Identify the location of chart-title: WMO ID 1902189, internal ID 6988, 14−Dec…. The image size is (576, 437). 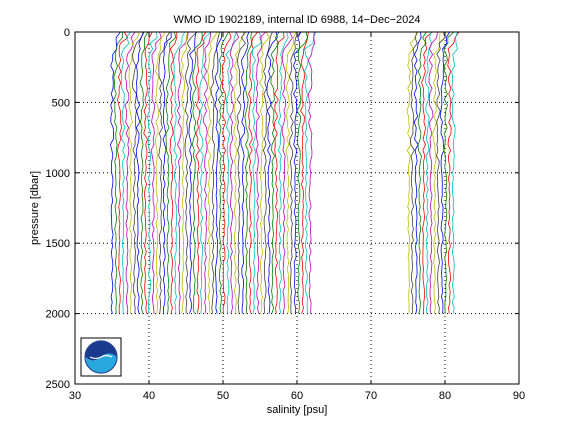
(296, 20).